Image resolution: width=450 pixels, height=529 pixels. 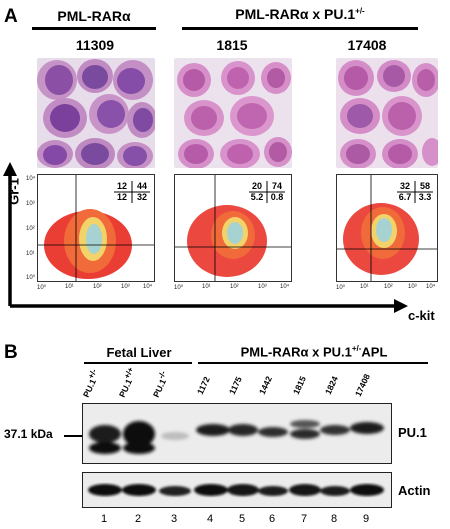 I want to click on y-tick-2: 10², so click(x=30, y=229).